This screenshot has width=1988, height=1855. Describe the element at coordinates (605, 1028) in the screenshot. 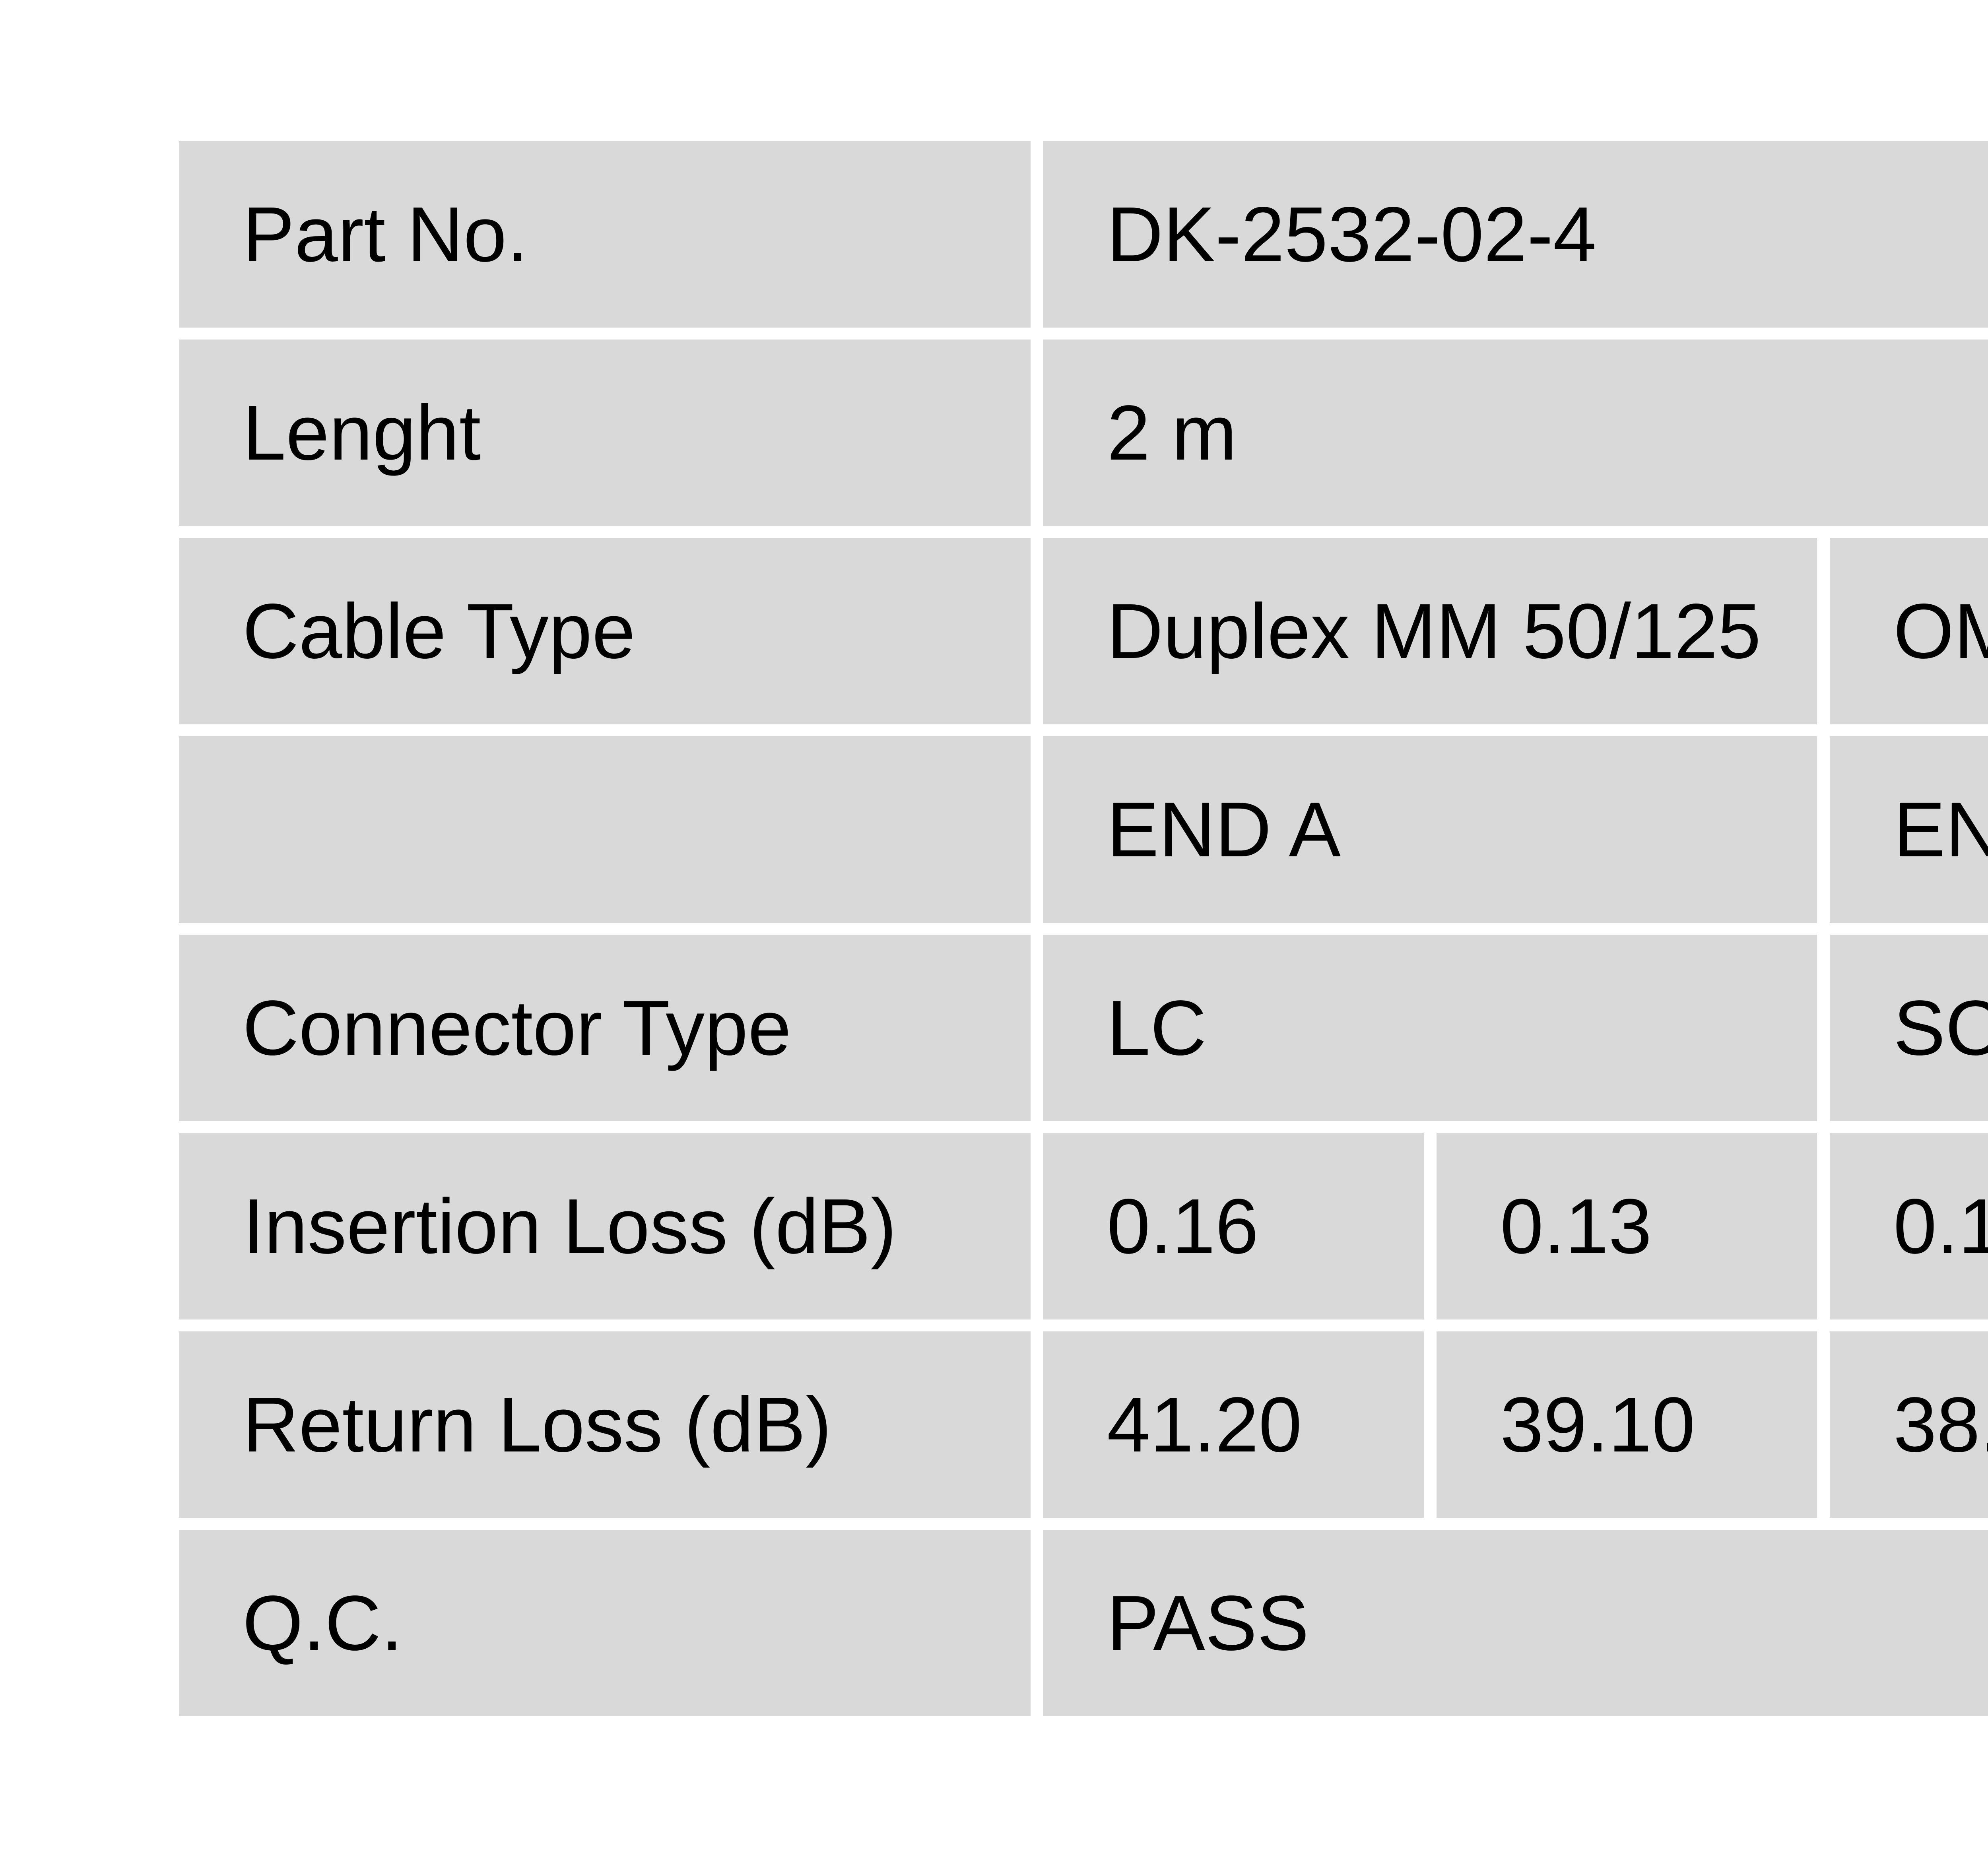

I see `connector-type-label: Connector Type` at that location.